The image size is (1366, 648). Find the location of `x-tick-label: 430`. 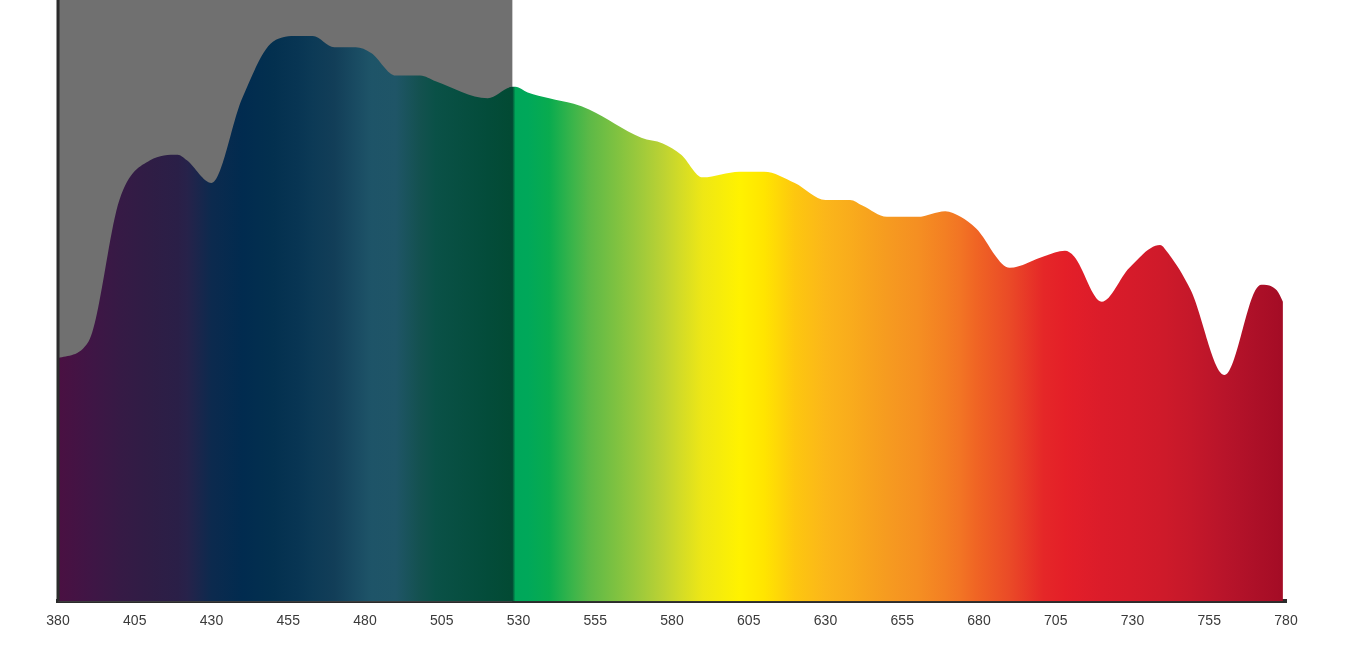

x-tick-label: 430 is located at coordinates (211, 620).